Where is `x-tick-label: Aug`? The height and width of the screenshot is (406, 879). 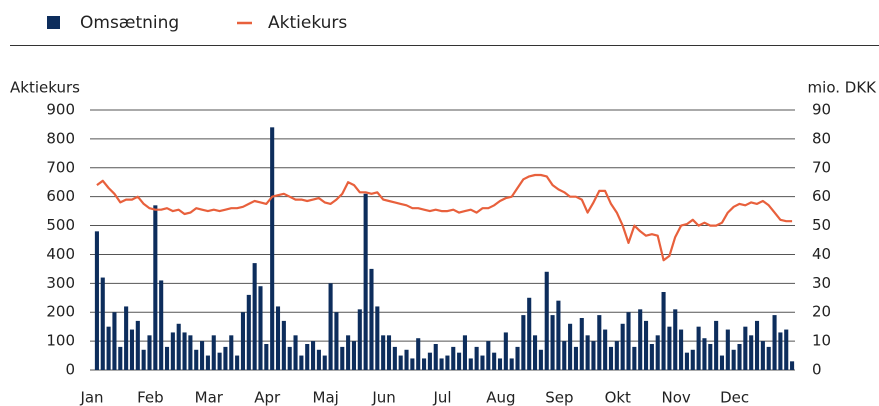
x-tick-label: Aug is located at coordinates (500, 397).